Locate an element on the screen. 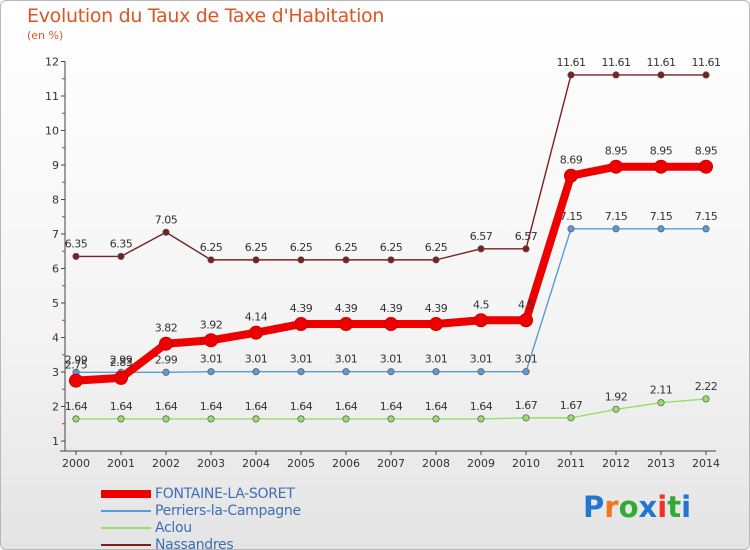 Image resolution: width=750 pixels, height=550 pixels. data-label-aclou: 2.11 is located at coordinates (661, 390).